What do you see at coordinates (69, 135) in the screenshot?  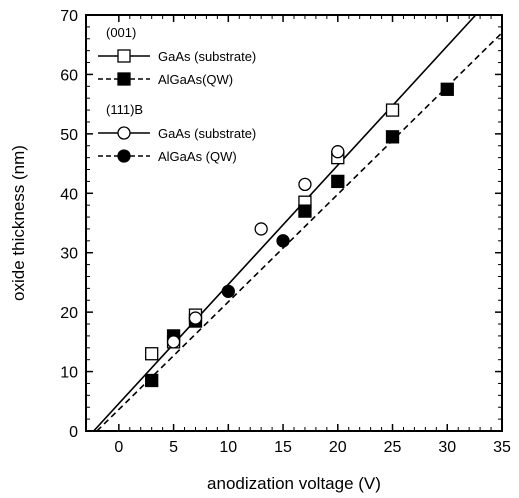 I see `y-tick-label-5: 50` at bounding box center [69, 135].